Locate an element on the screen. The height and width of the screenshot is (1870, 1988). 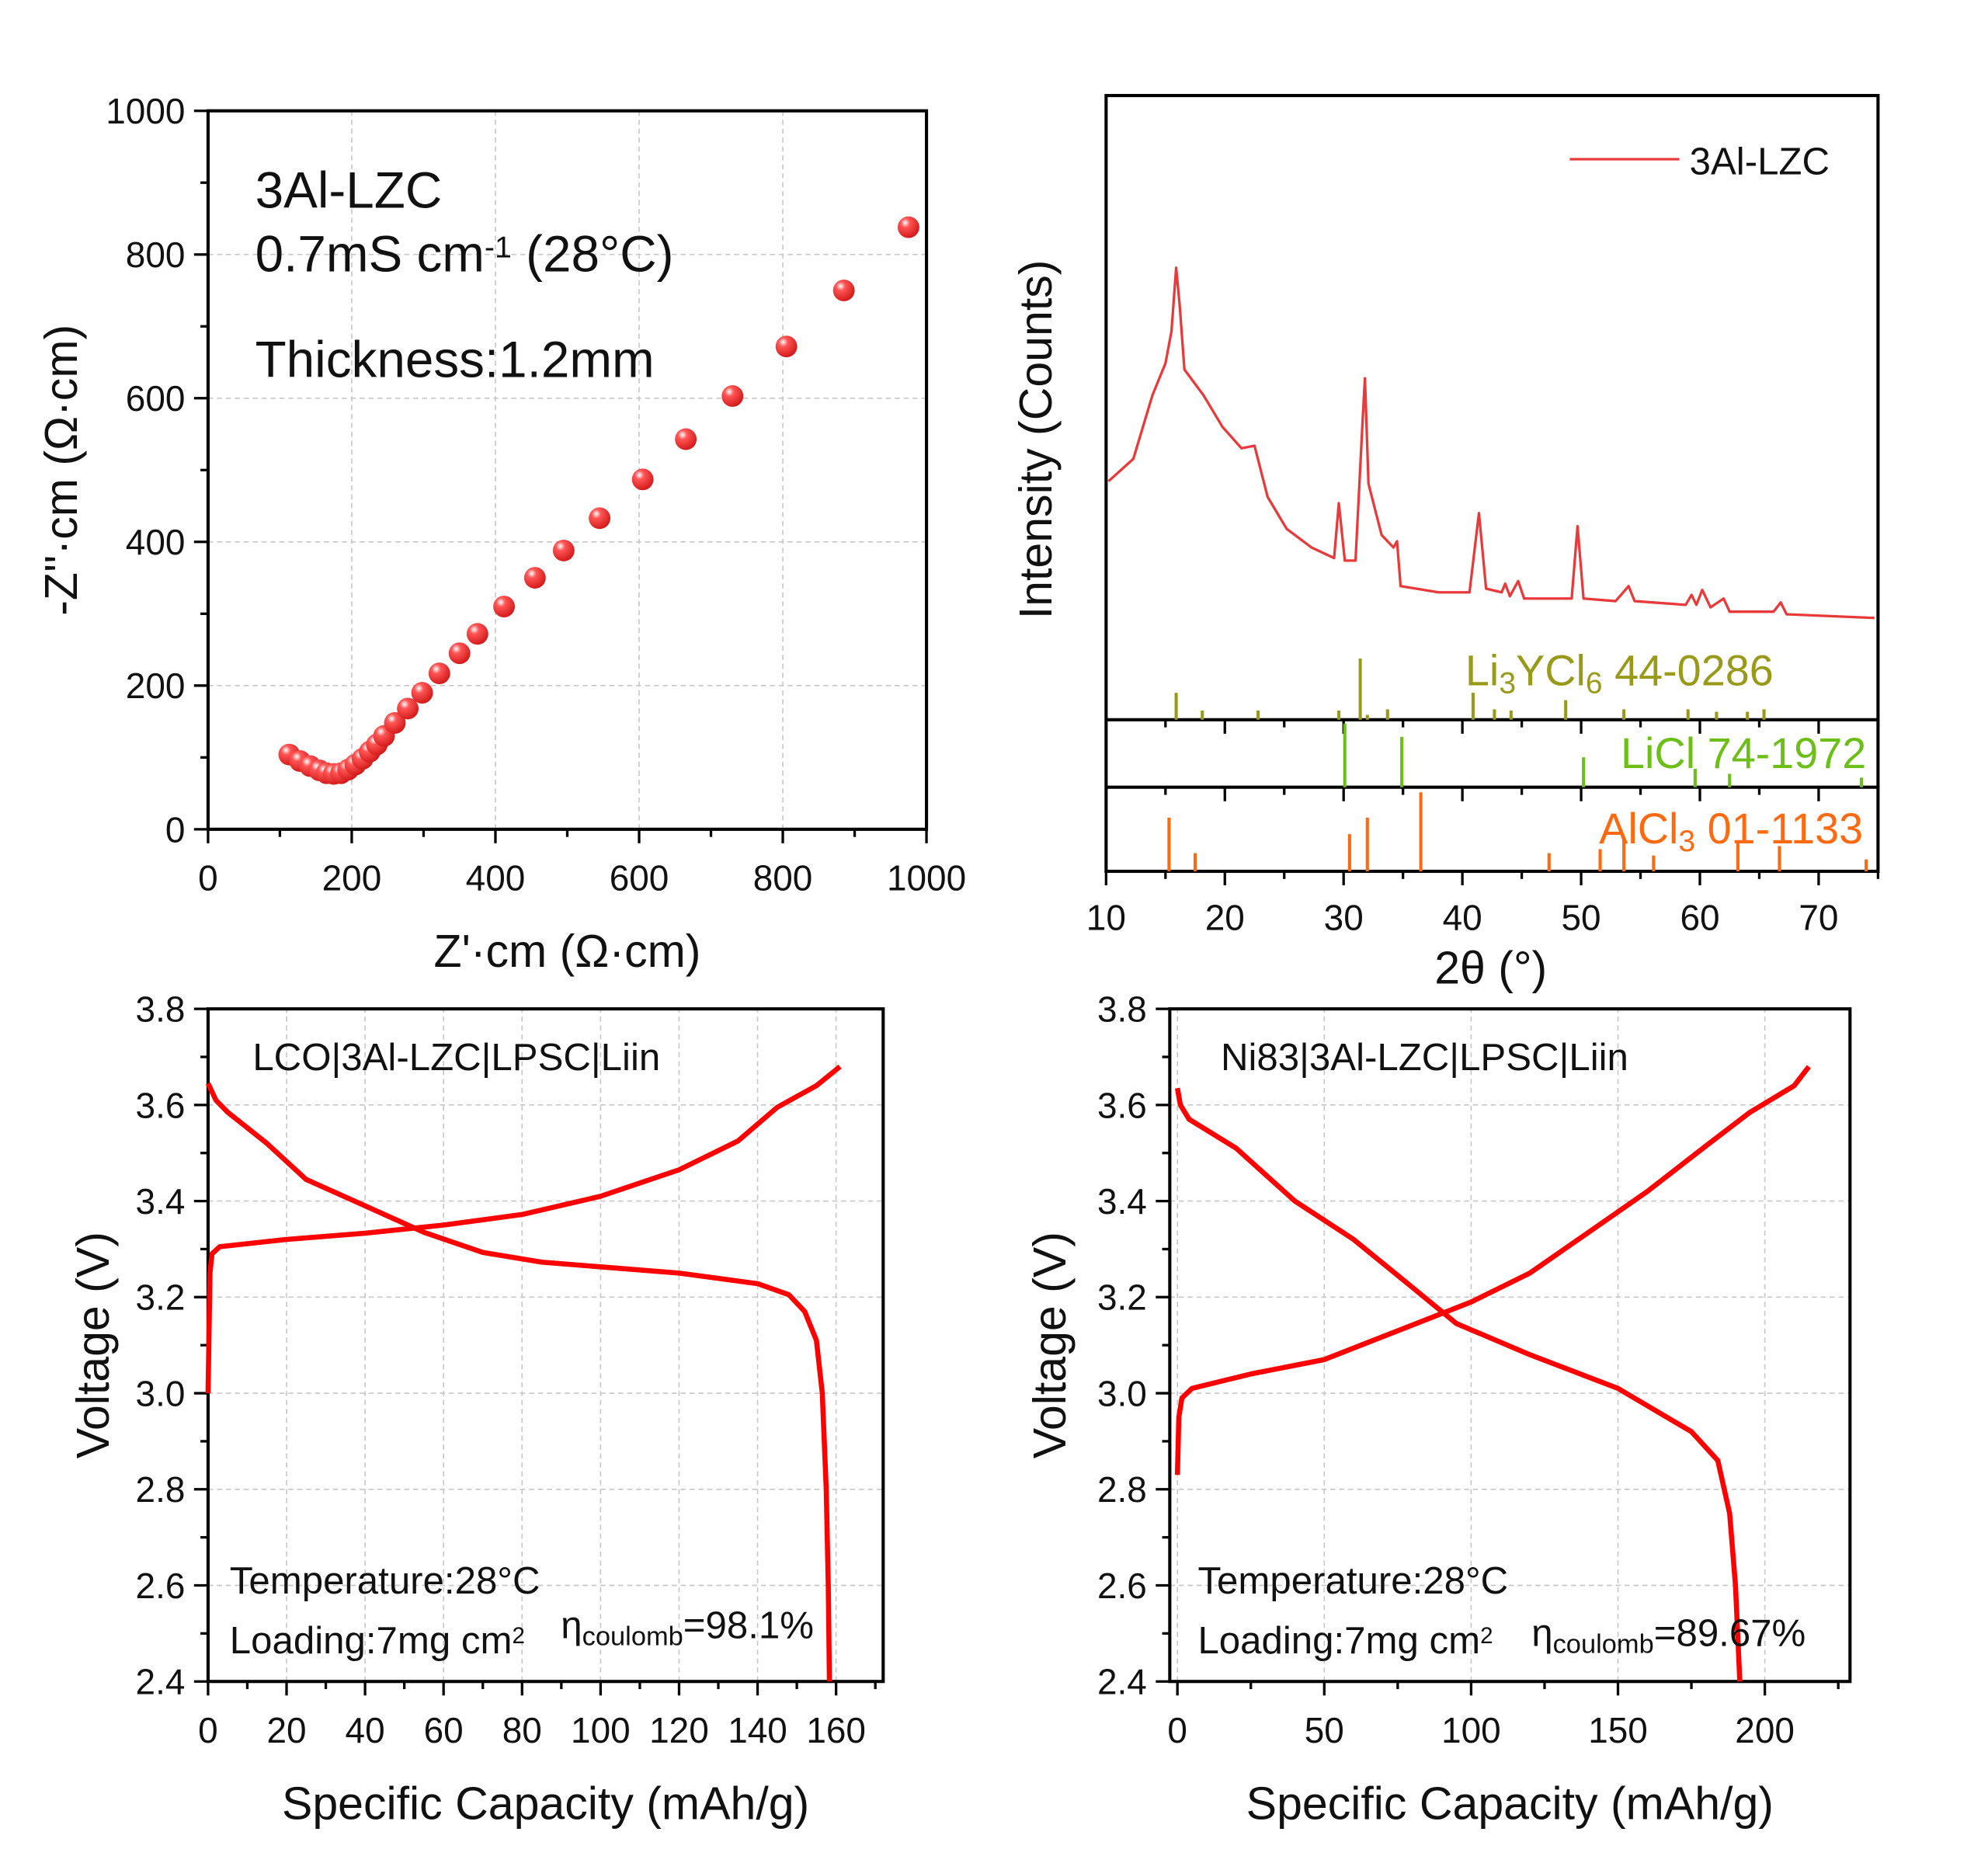
cell-config-label: Ni83|3Al-LZC|LPSC|Liin is located at coordinates (1424, 1057).